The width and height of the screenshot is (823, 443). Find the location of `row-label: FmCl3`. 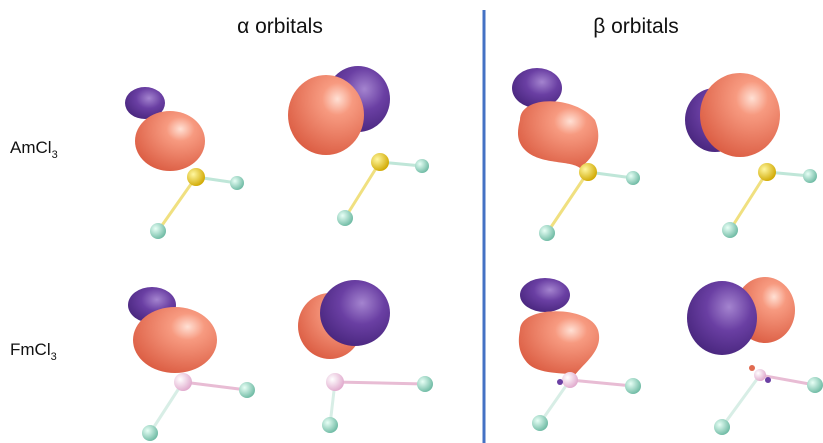

row-label: FmCl3 is located at coordinates (33, 351).